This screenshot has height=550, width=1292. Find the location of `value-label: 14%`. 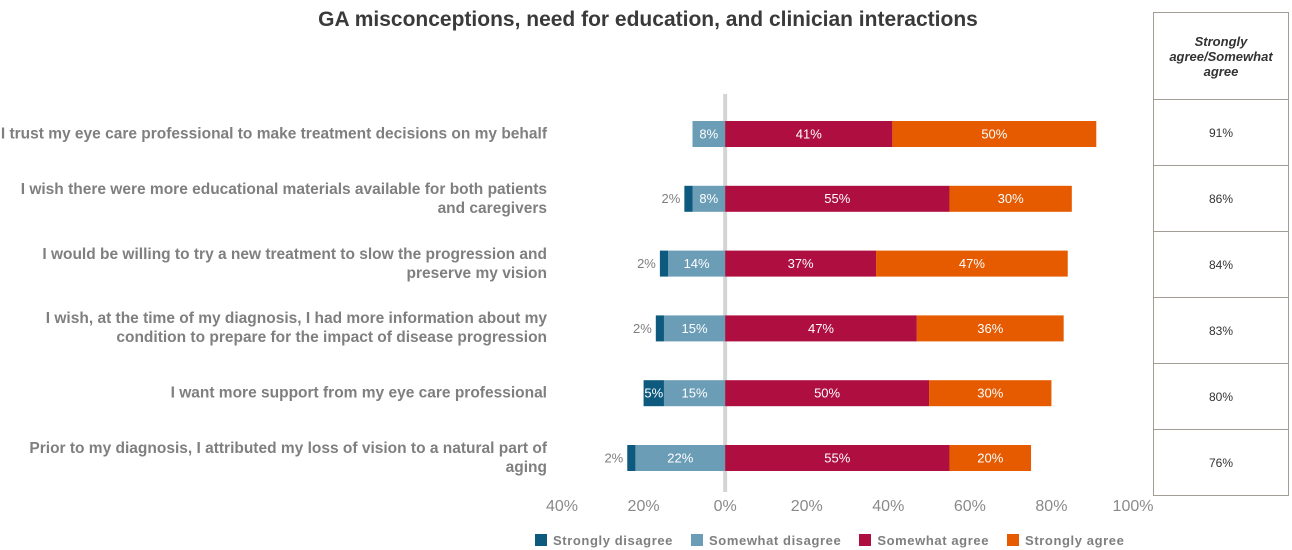

value-label: 14% is located at coordinates (697, 263).